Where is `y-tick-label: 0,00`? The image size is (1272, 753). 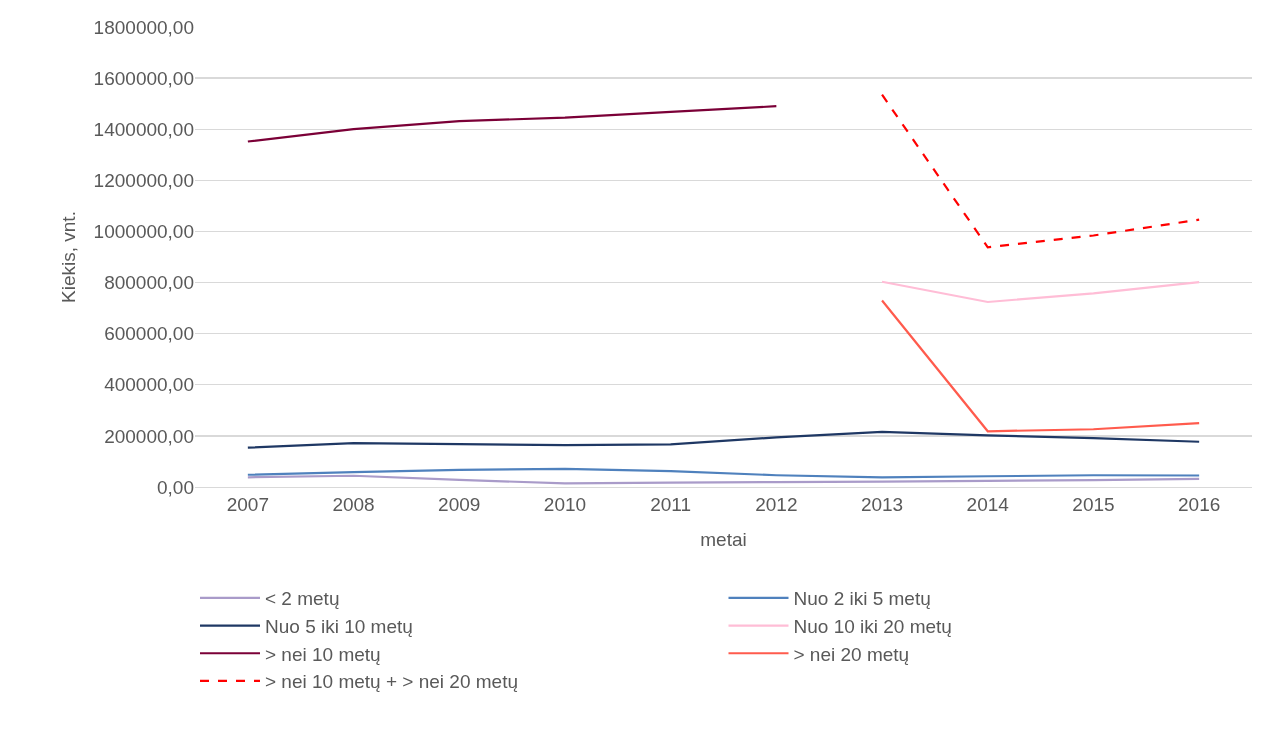 y-tick-label: 0,00 is located at coordinates (175, 487).